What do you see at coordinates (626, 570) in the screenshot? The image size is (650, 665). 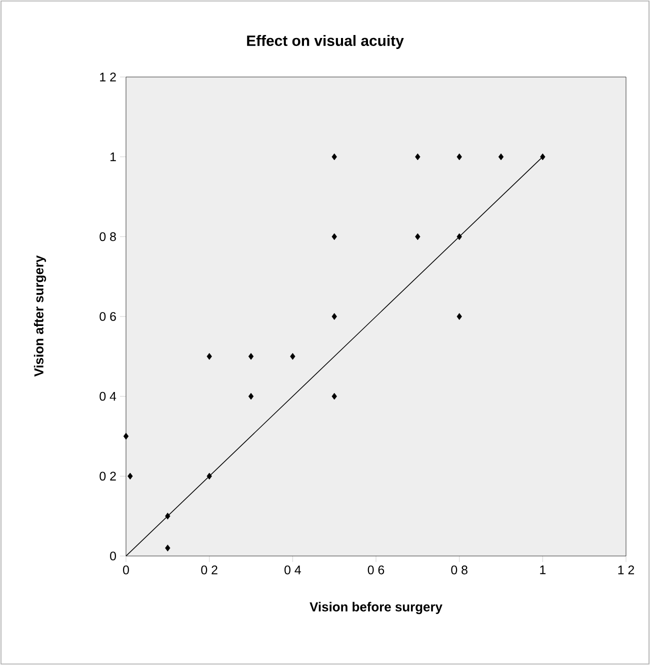 I see `x-tick-label: 1 2` at bounding box center [626, 570].